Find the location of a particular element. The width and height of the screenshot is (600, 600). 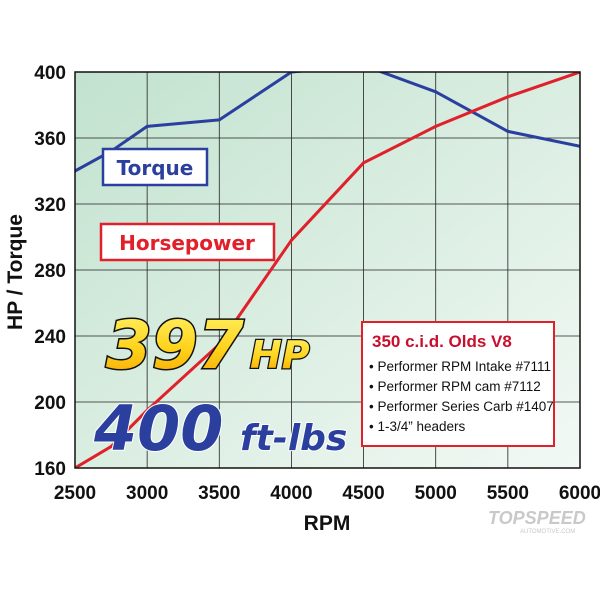

y-tick-label: 400 is located at coordinates (50, 73).